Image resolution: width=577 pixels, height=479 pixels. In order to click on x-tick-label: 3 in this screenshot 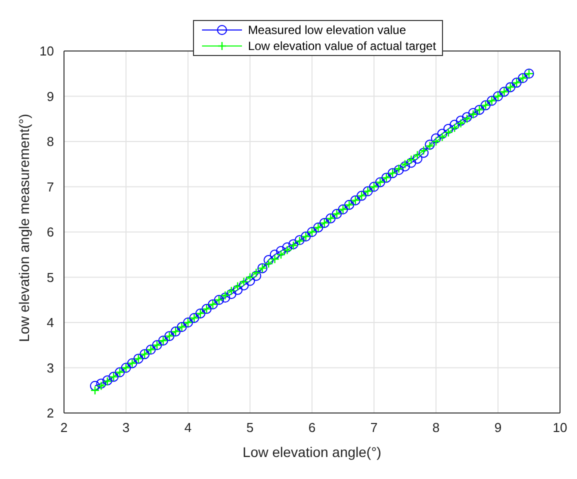, I will do `click(126, 428)`.